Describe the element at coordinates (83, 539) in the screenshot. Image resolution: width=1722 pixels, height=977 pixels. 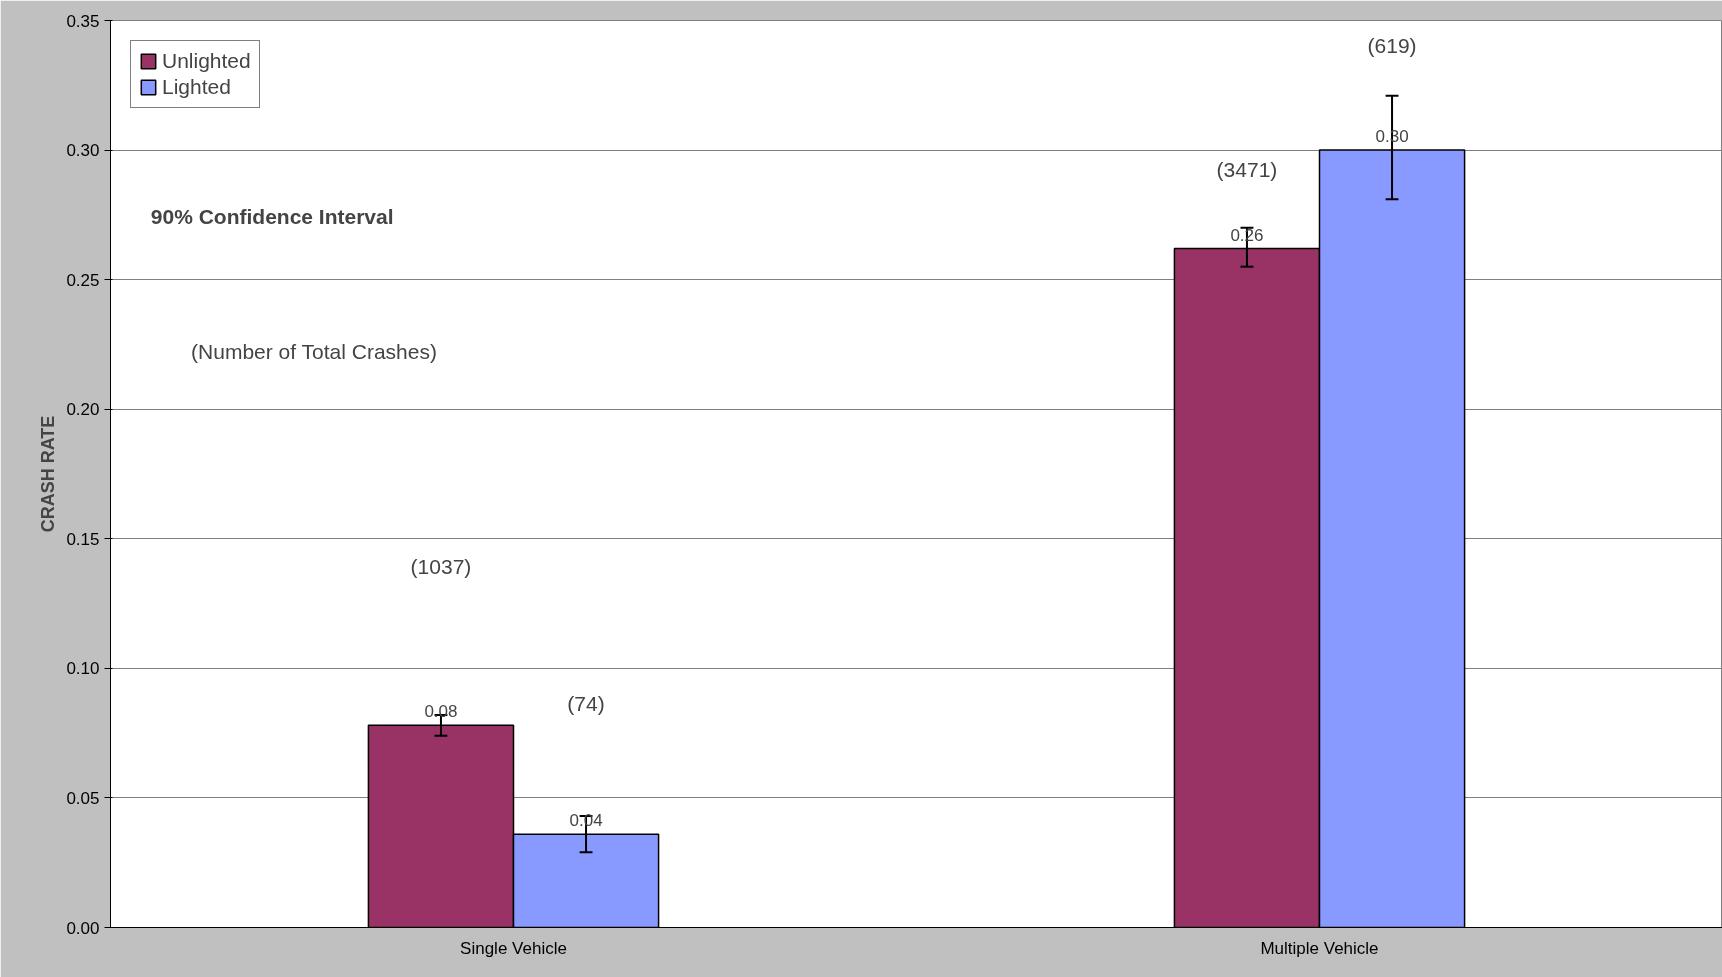
I see `y-tick-label: 0.15` at that location.